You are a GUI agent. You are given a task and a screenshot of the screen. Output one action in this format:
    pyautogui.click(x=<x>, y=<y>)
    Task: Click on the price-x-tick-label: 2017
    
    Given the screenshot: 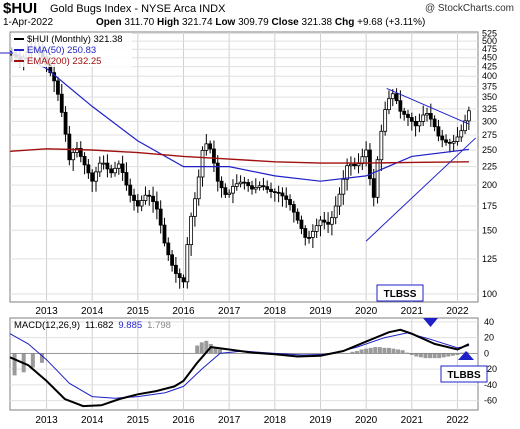 What is the action you would take?
    pyautogui.click(x=229, y=311)
    